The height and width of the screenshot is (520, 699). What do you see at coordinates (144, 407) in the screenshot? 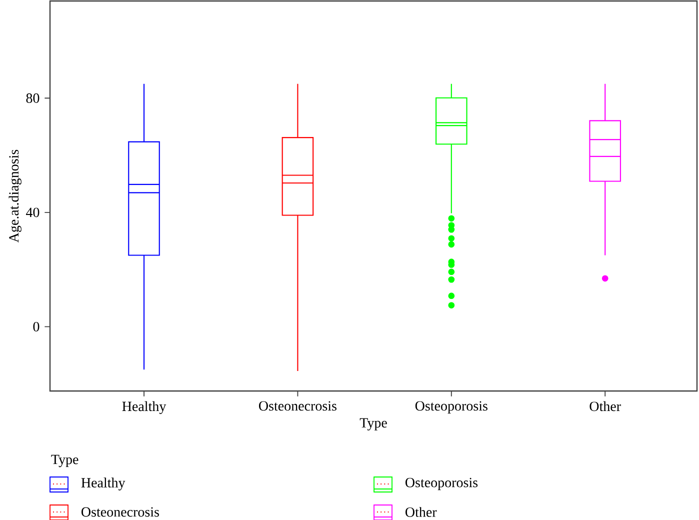
I see `x-tick-label: Healthy` at bounding box center [144, 407].